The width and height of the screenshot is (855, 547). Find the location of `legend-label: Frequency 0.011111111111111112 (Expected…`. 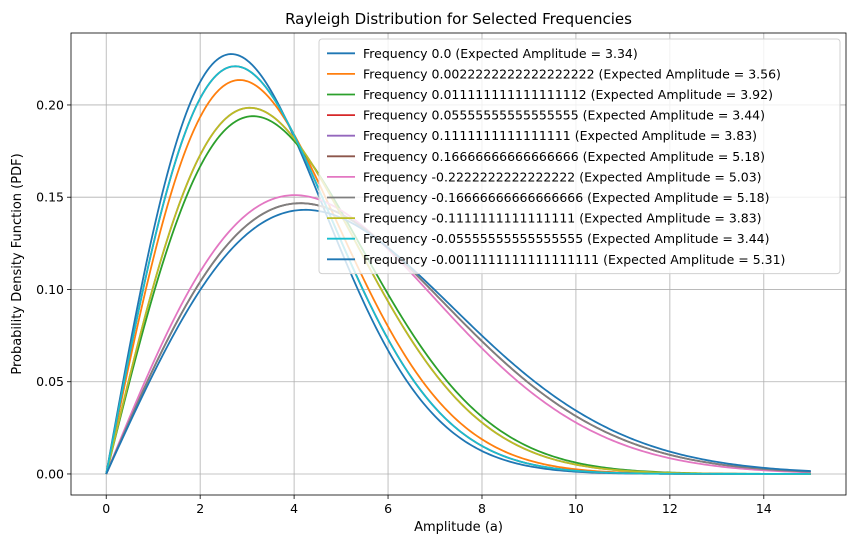

legend-label: Frequency 0.011111111111111112 (Expected… is located at coordinates (568, 94).